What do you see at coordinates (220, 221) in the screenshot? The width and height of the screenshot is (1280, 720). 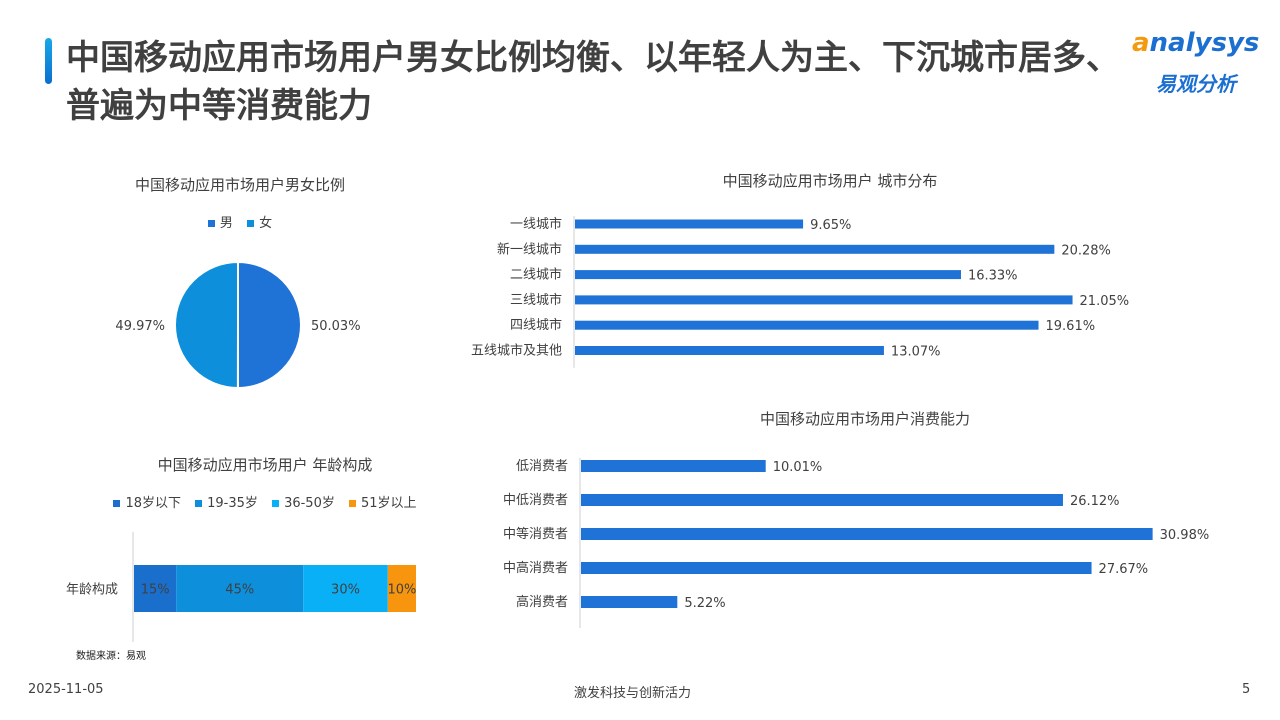 I see `legend-item-male: 男` at bounding box center [220, 221].